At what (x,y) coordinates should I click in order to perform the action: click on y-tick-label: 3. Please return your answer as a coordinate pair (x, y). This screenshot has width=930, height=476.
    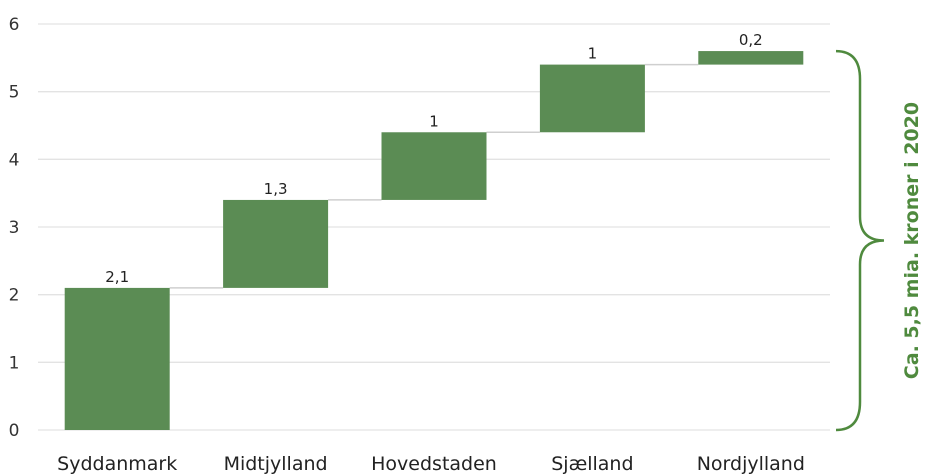
    Looking at the image, I should click on (14, 228).